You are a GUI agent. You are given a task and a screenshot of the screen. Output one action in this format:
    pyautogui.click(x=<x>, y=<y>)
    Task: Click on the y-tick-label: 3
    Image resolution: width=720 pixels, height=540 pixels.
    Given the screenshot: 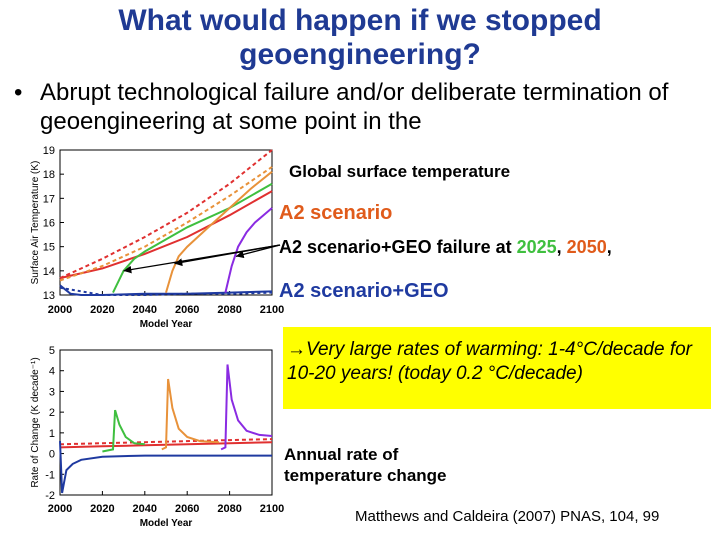 What is the action you would take?
    pyautogui.click(x=52, y=392)
    